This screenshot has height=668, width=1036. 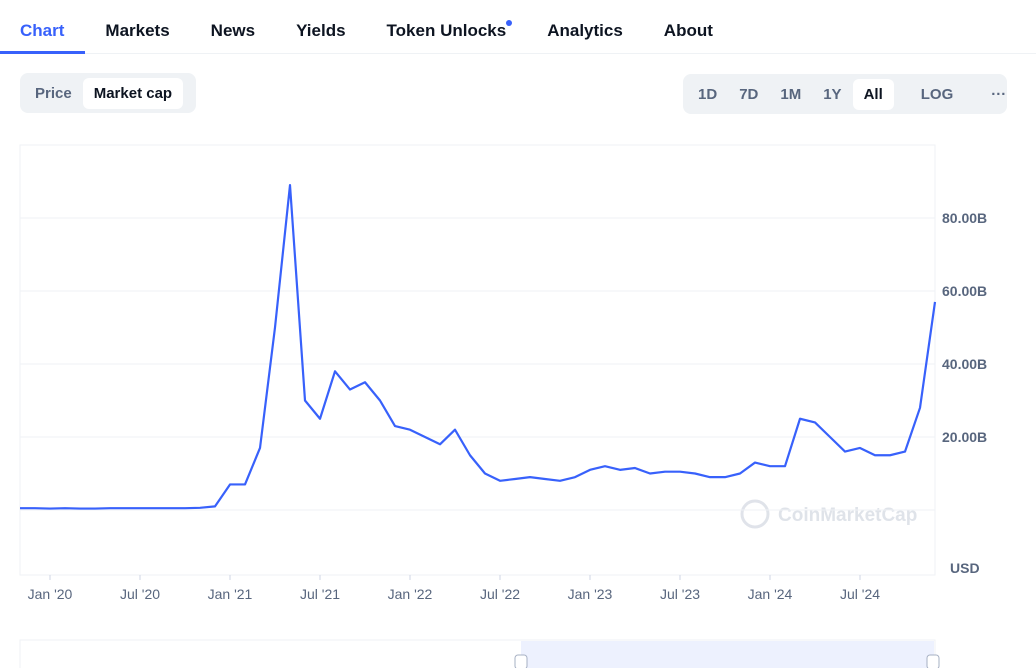 I want to click on x-tick-label: Jan '22, so click(x=410, y=594).